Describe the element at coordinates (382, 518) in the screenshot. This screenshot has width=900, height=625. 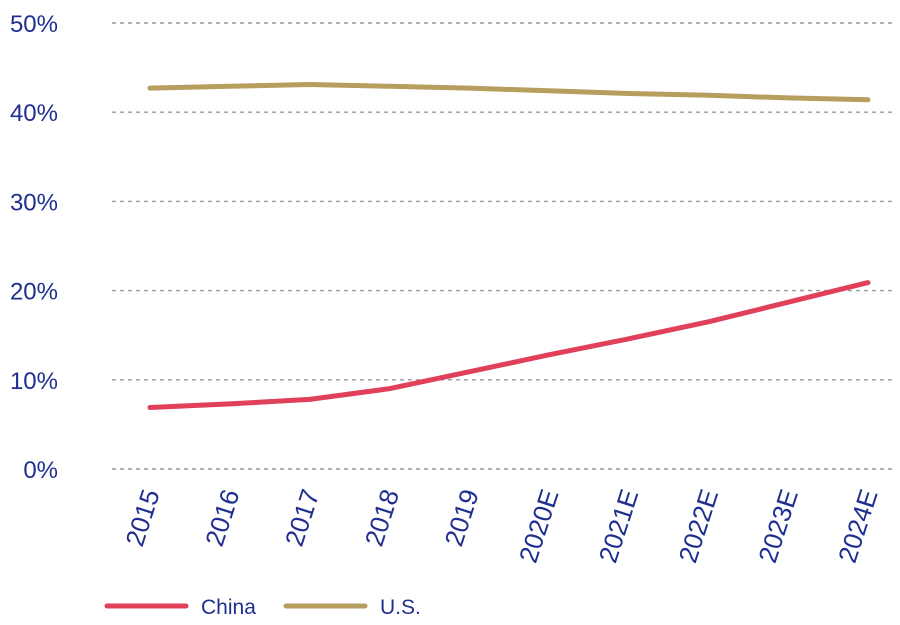
I see `x-tick-label: 2018` at that location.